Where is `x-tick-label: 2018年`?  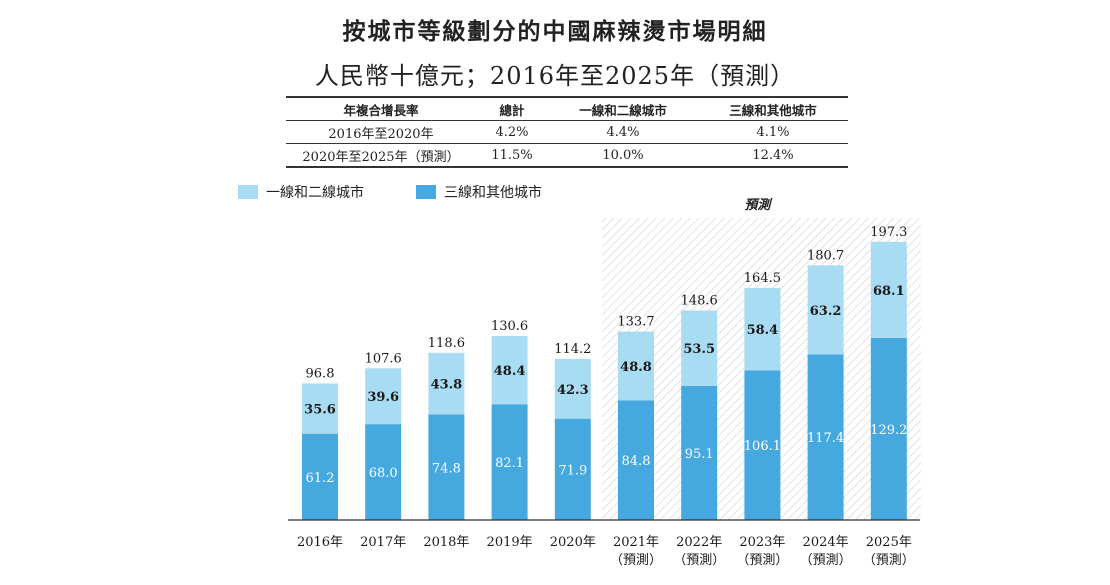 x-tick-label: 2018年 is located at coordinates (446, 542).